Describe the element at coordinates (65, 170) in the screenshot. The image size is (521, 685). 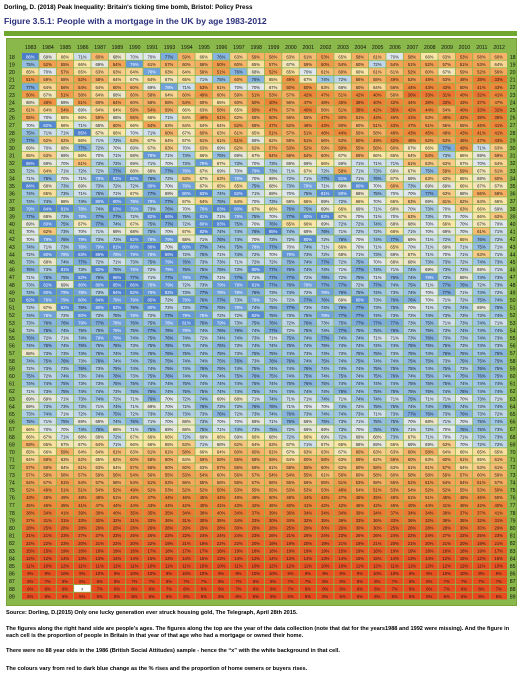
I see `cell-33-1985` at that location.